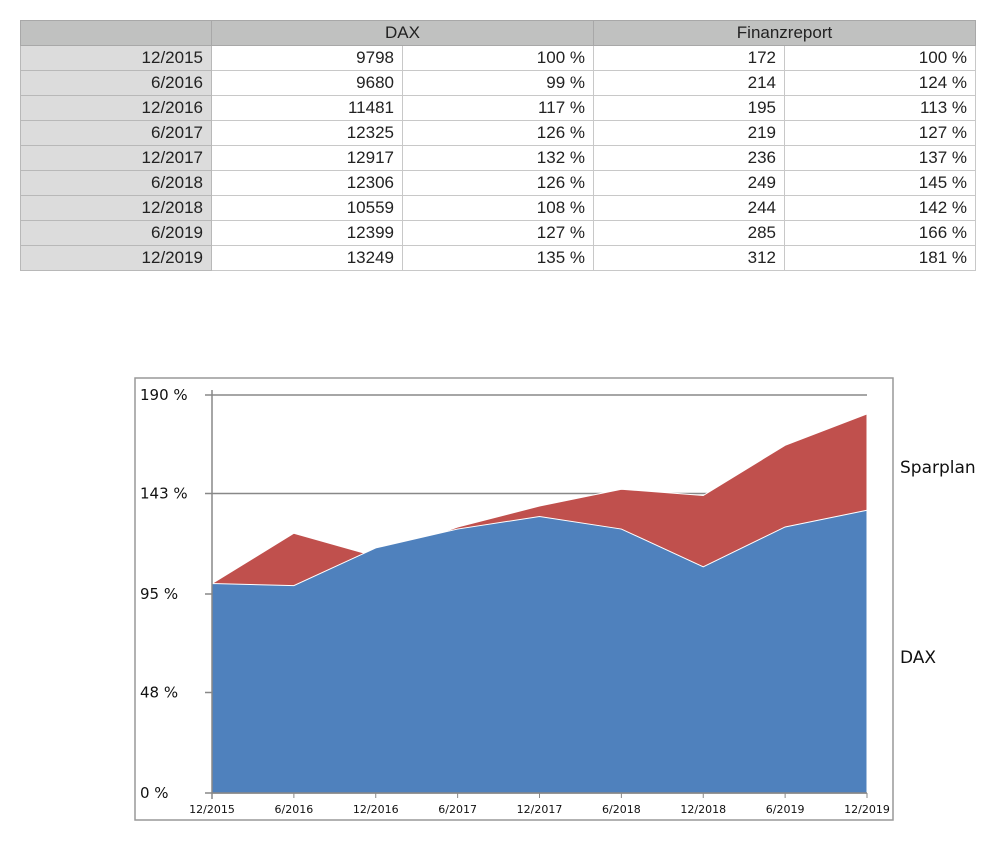 The height and width of the screenshot is (857, 999). What do you see at coordinates (116, 233) in the screenshot?
I see `cell-date: 6/2019` at bounding box center [116, 233].